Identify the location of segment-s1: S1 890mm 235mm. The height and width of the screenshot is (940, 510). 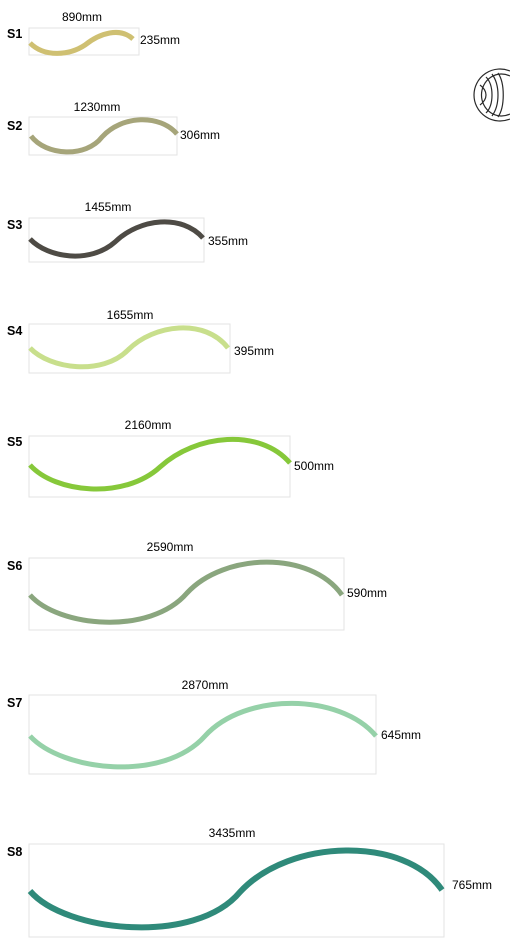
(93, 33).